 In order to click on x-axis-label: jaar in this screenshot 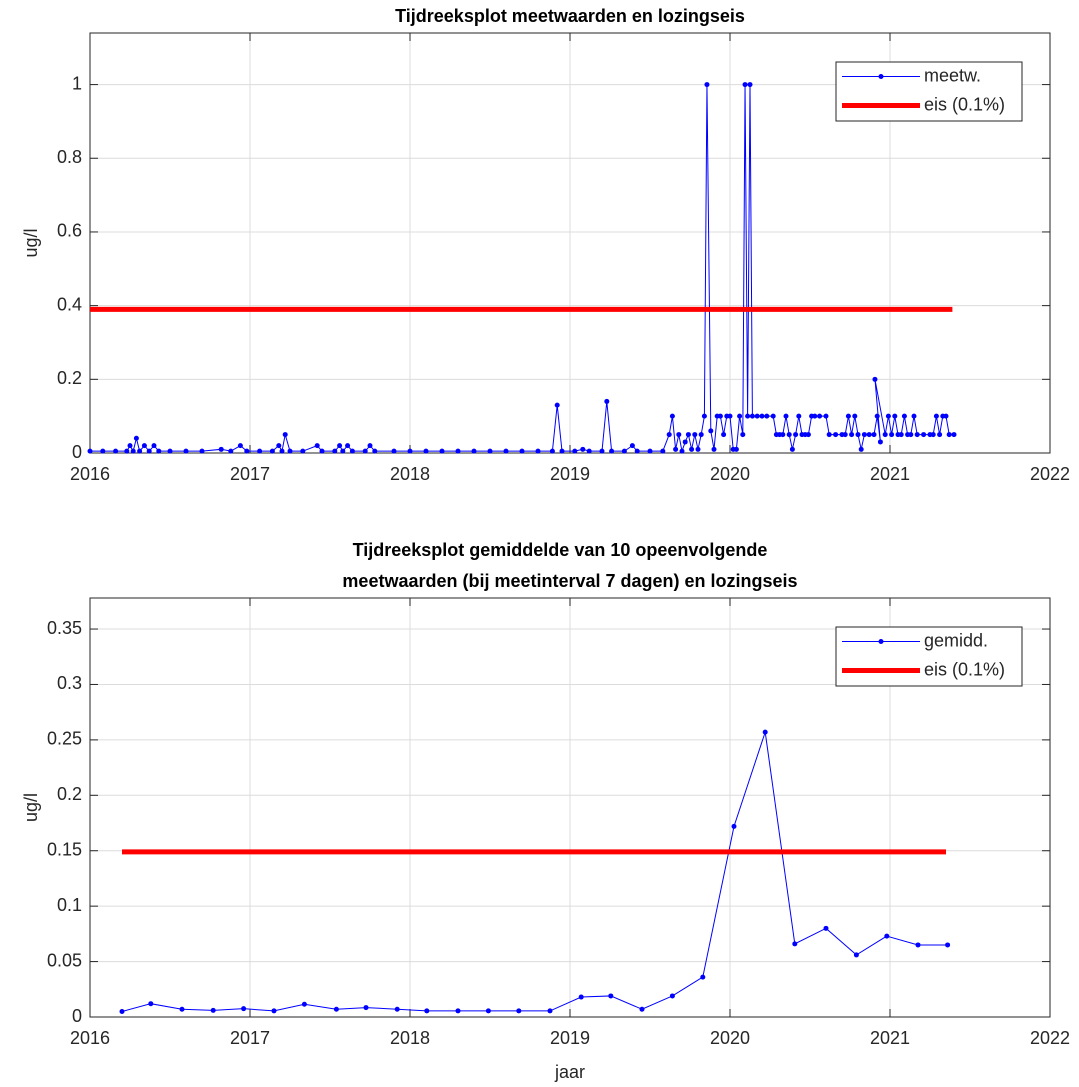, I will do `click(569, 1072)`.